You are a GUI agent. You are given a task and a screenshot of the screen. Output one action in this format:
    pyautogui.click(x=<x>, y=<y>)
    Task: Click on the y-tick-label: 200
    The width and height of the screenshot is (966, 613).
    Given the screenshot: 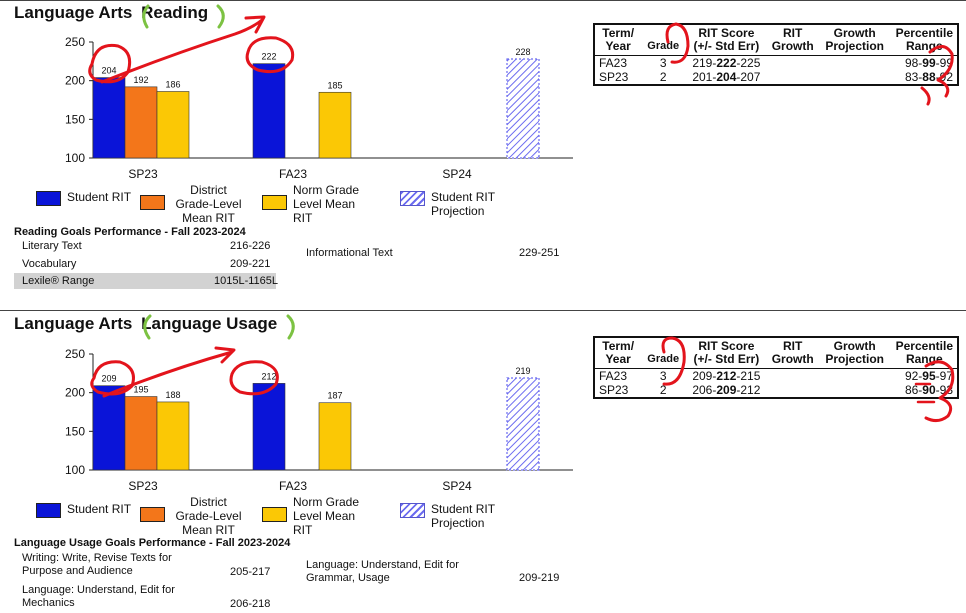 What is the action you would take?
    pyautogui.click(x=75, y=81)
    